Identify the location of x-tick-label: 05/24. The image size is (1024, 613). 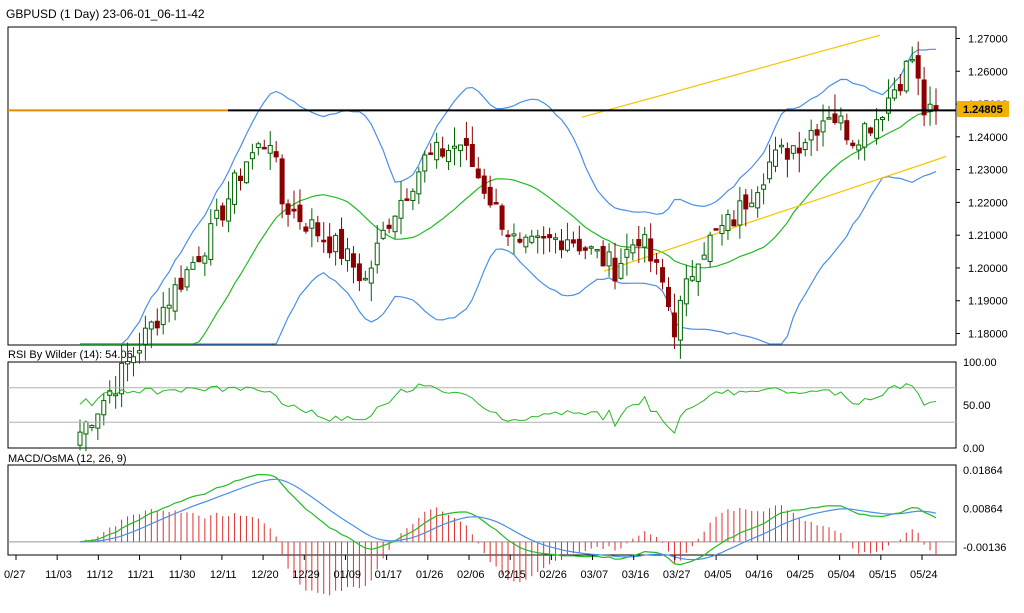
(924, 575).